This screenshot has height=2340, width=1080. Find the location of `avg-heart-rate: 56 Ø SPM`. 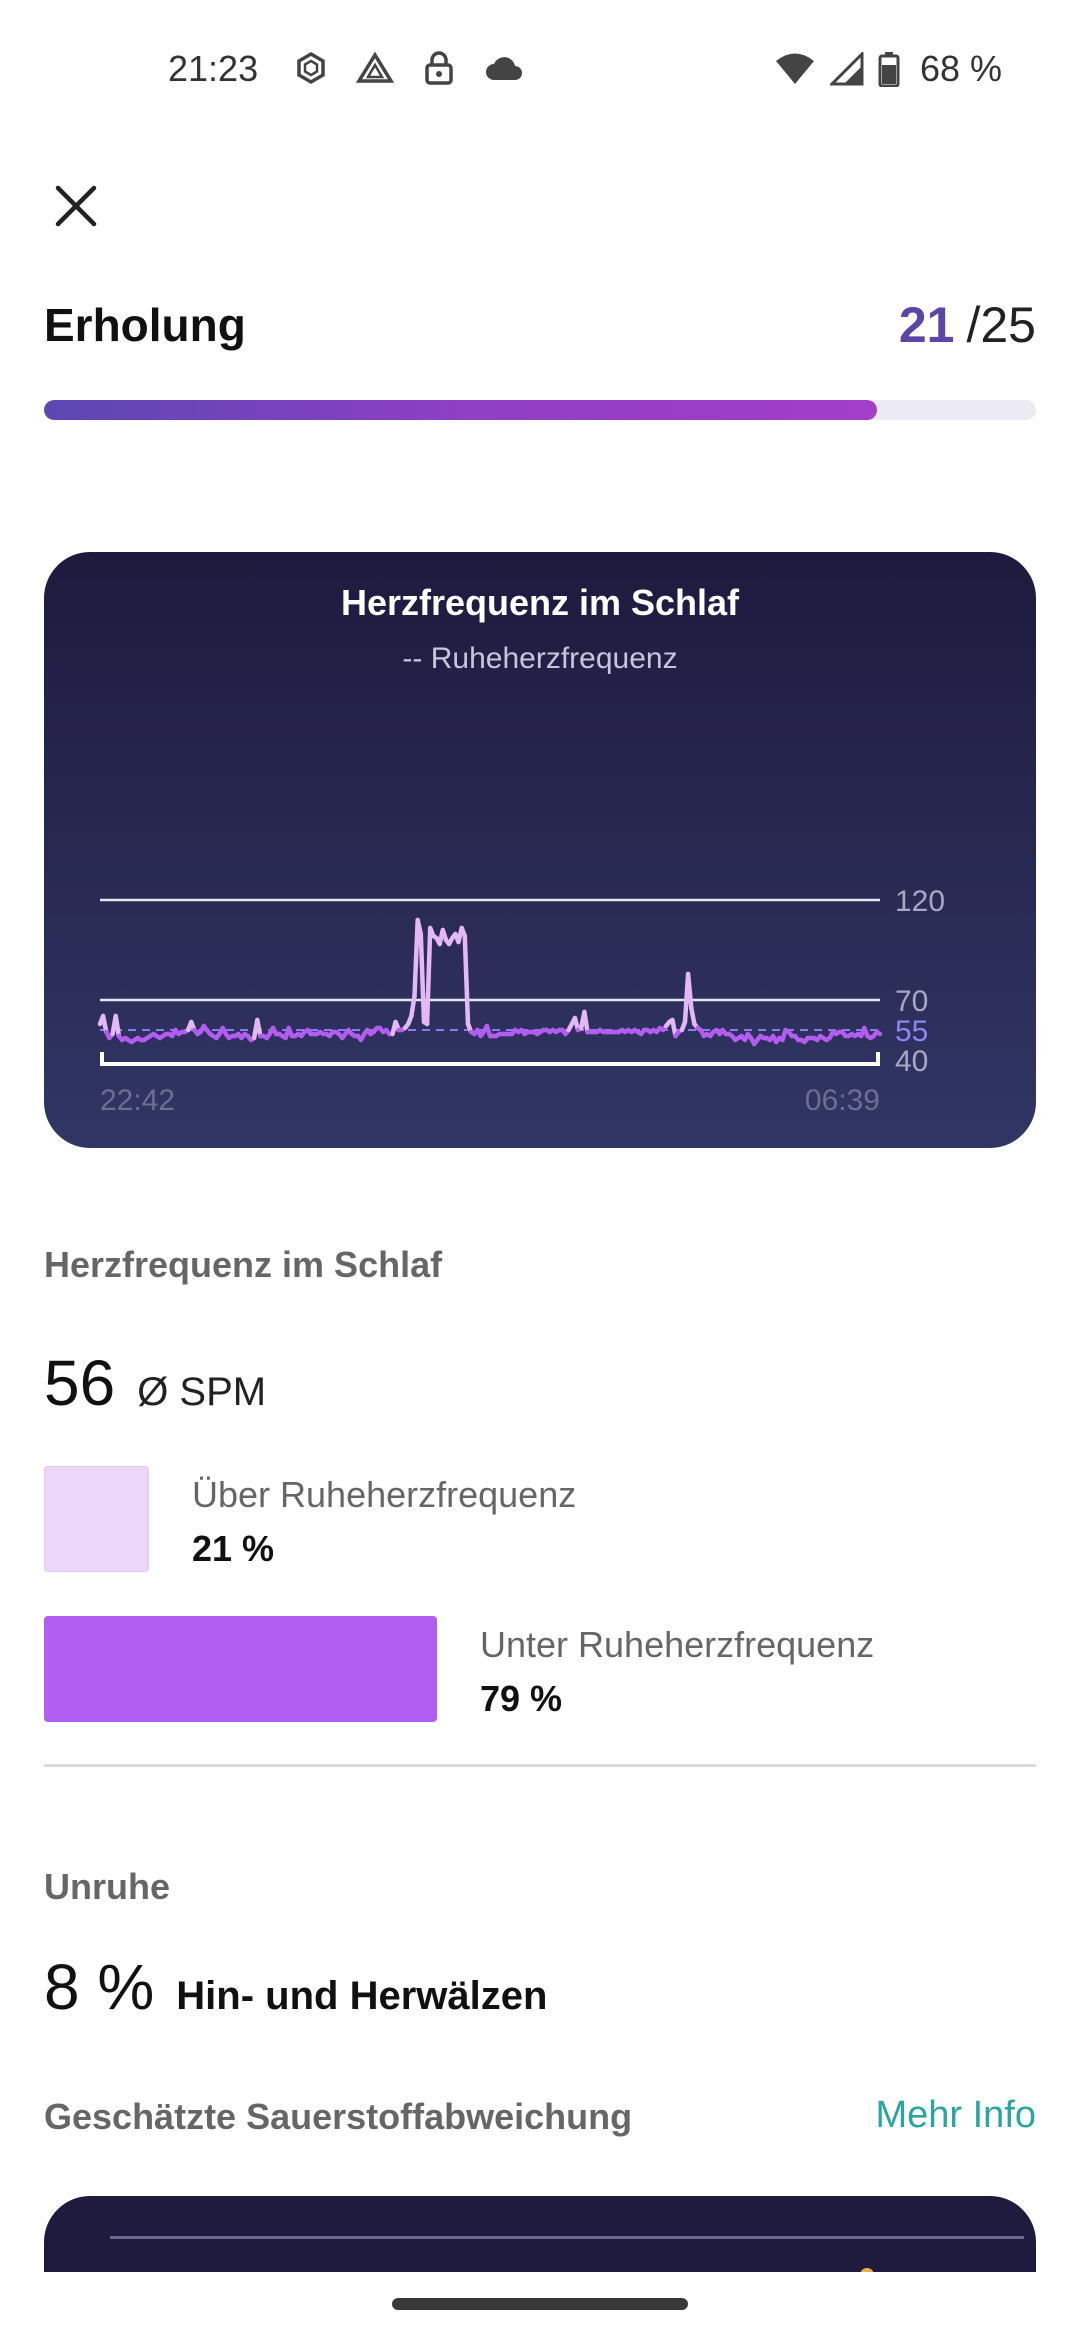

avg-heart-rate: 56 Ø SPM is located at coordinates (155, 1383).